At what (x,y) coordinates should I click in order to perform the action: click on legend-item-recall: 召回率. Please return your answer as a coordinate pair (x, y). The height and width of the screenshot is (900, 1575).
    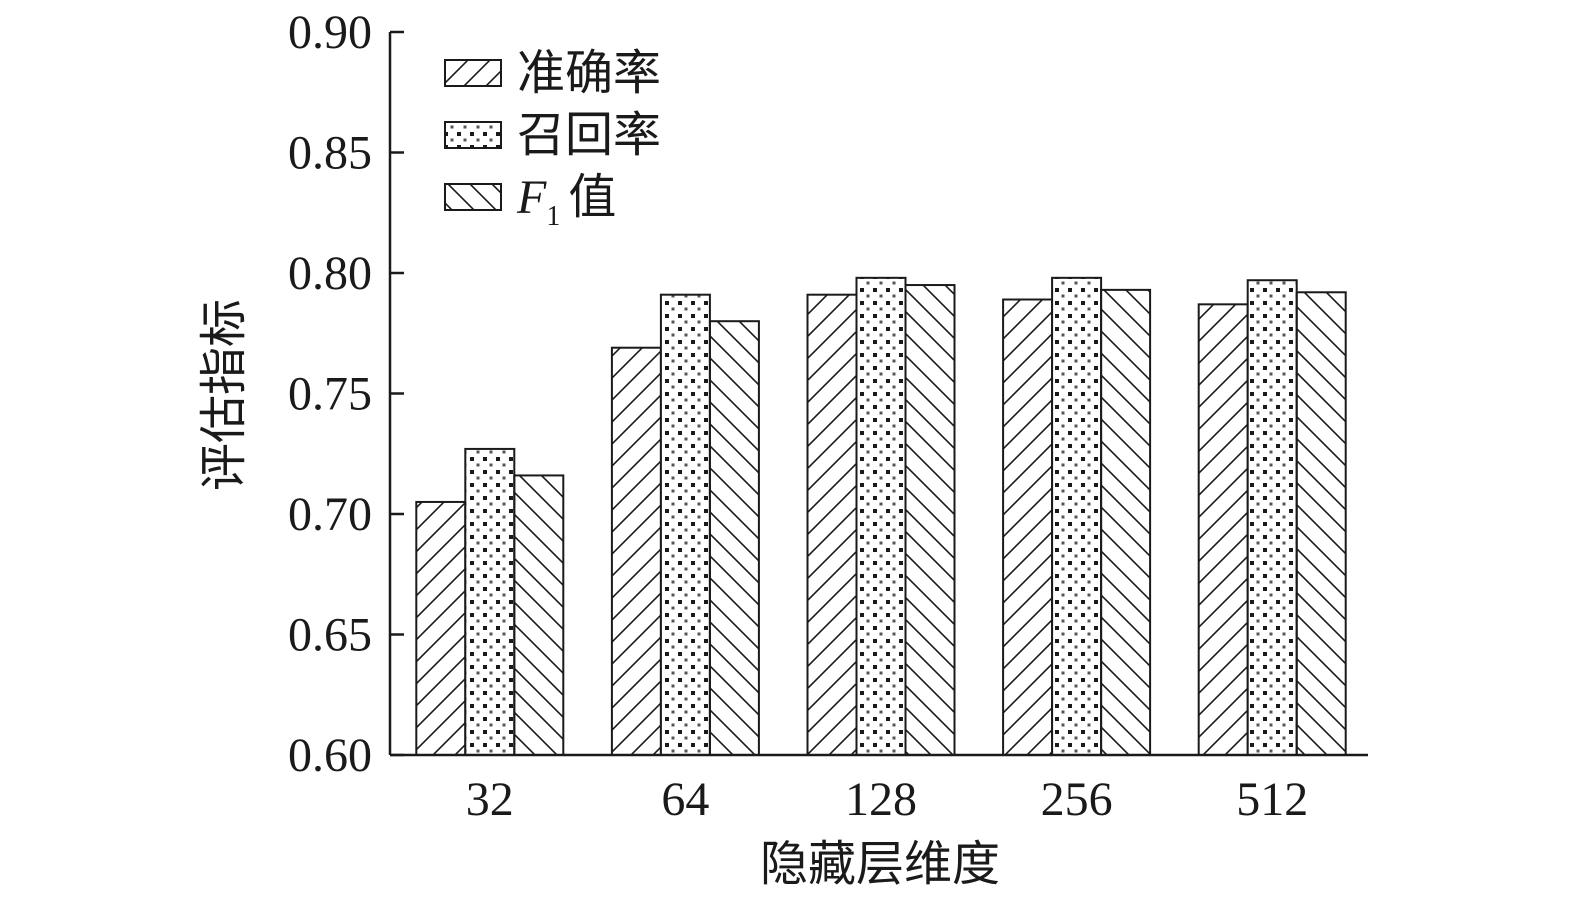
    Looking at the image, I should click on (552, 135).